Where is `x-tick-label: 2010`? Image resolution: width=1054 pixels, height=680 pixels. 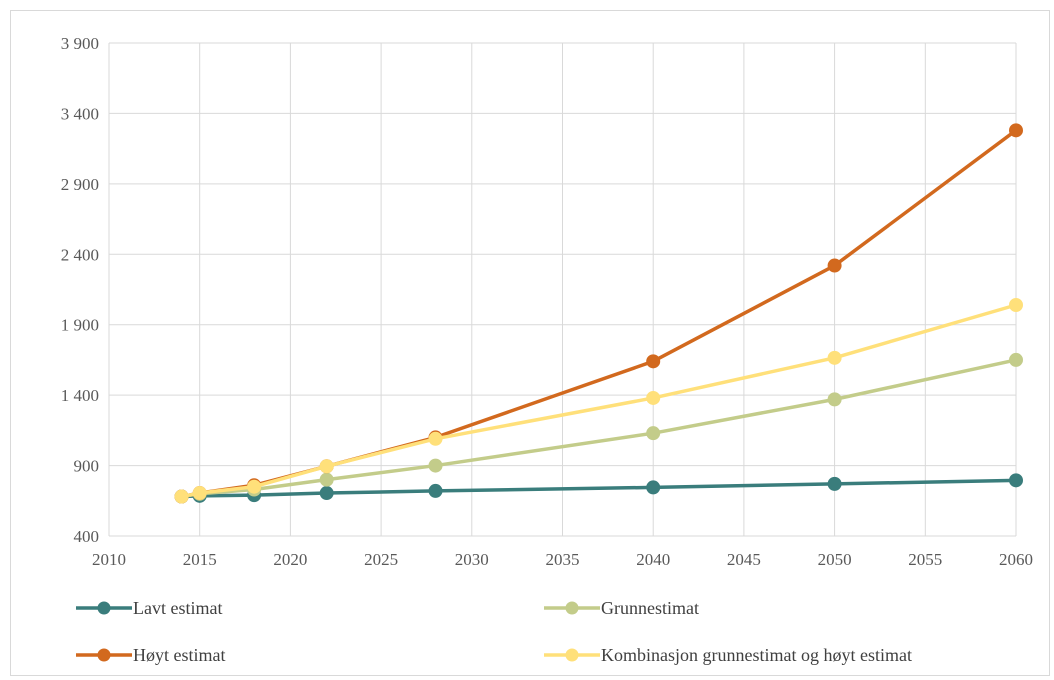
x-tick-label: 2010 is located at coordinates (109, 559).